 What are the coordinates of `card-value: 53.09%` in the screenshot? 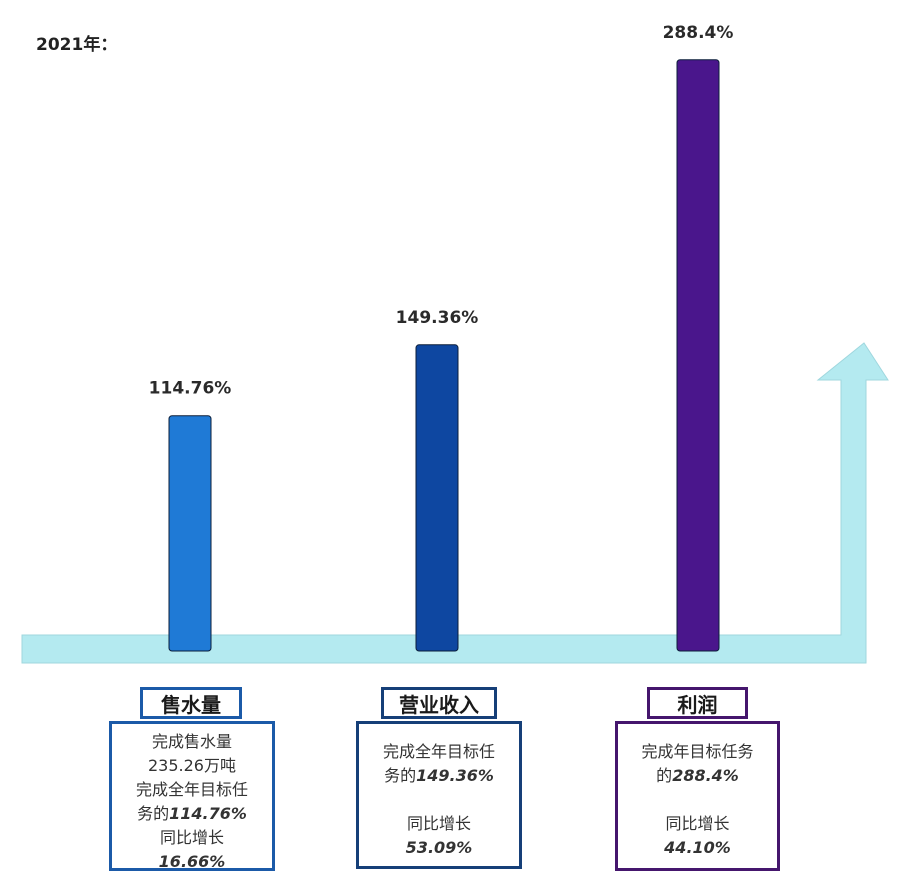 It's located at (439, 847).